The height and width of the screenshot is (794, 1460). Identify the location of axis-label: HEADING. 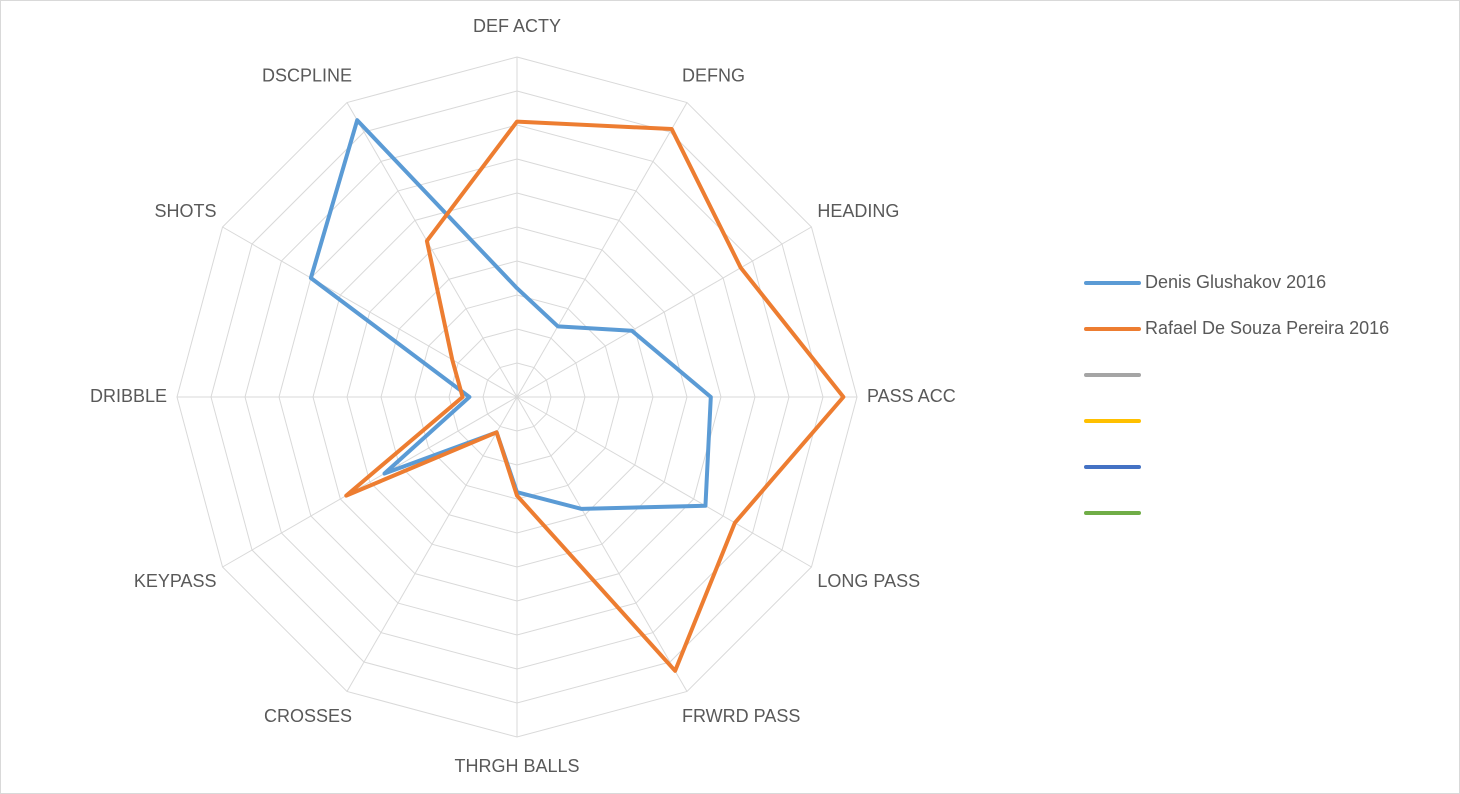
(858, 211).